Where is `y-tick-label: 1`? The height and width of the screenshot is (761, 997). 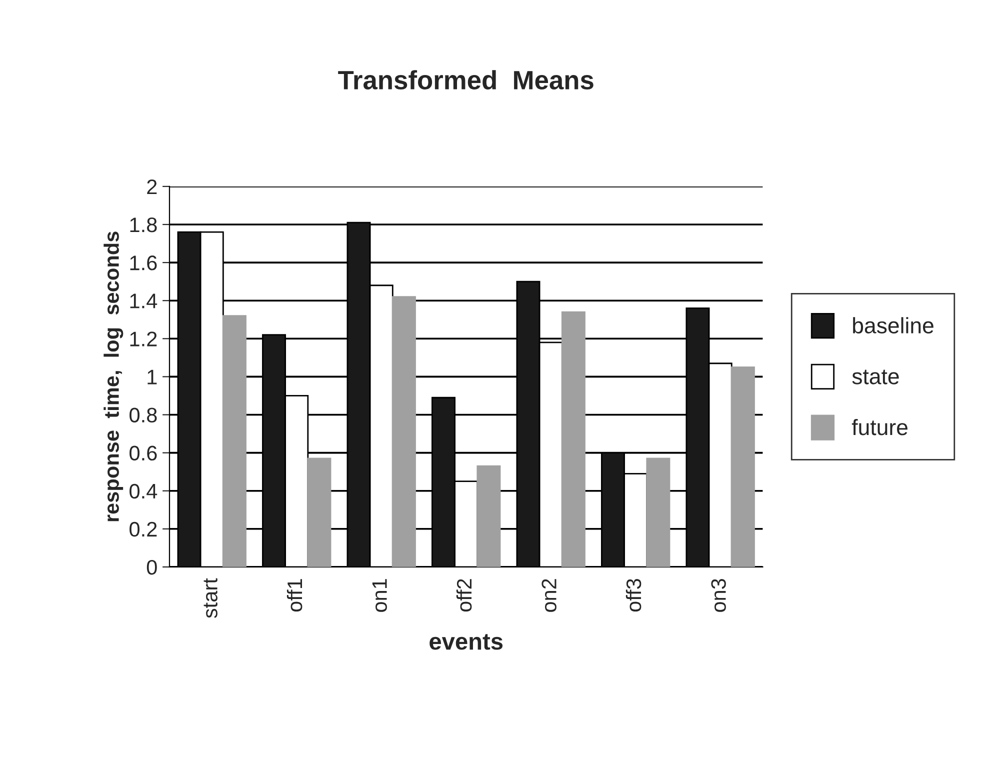 y-tick-label: 1 is located at coordinates (152, 377).